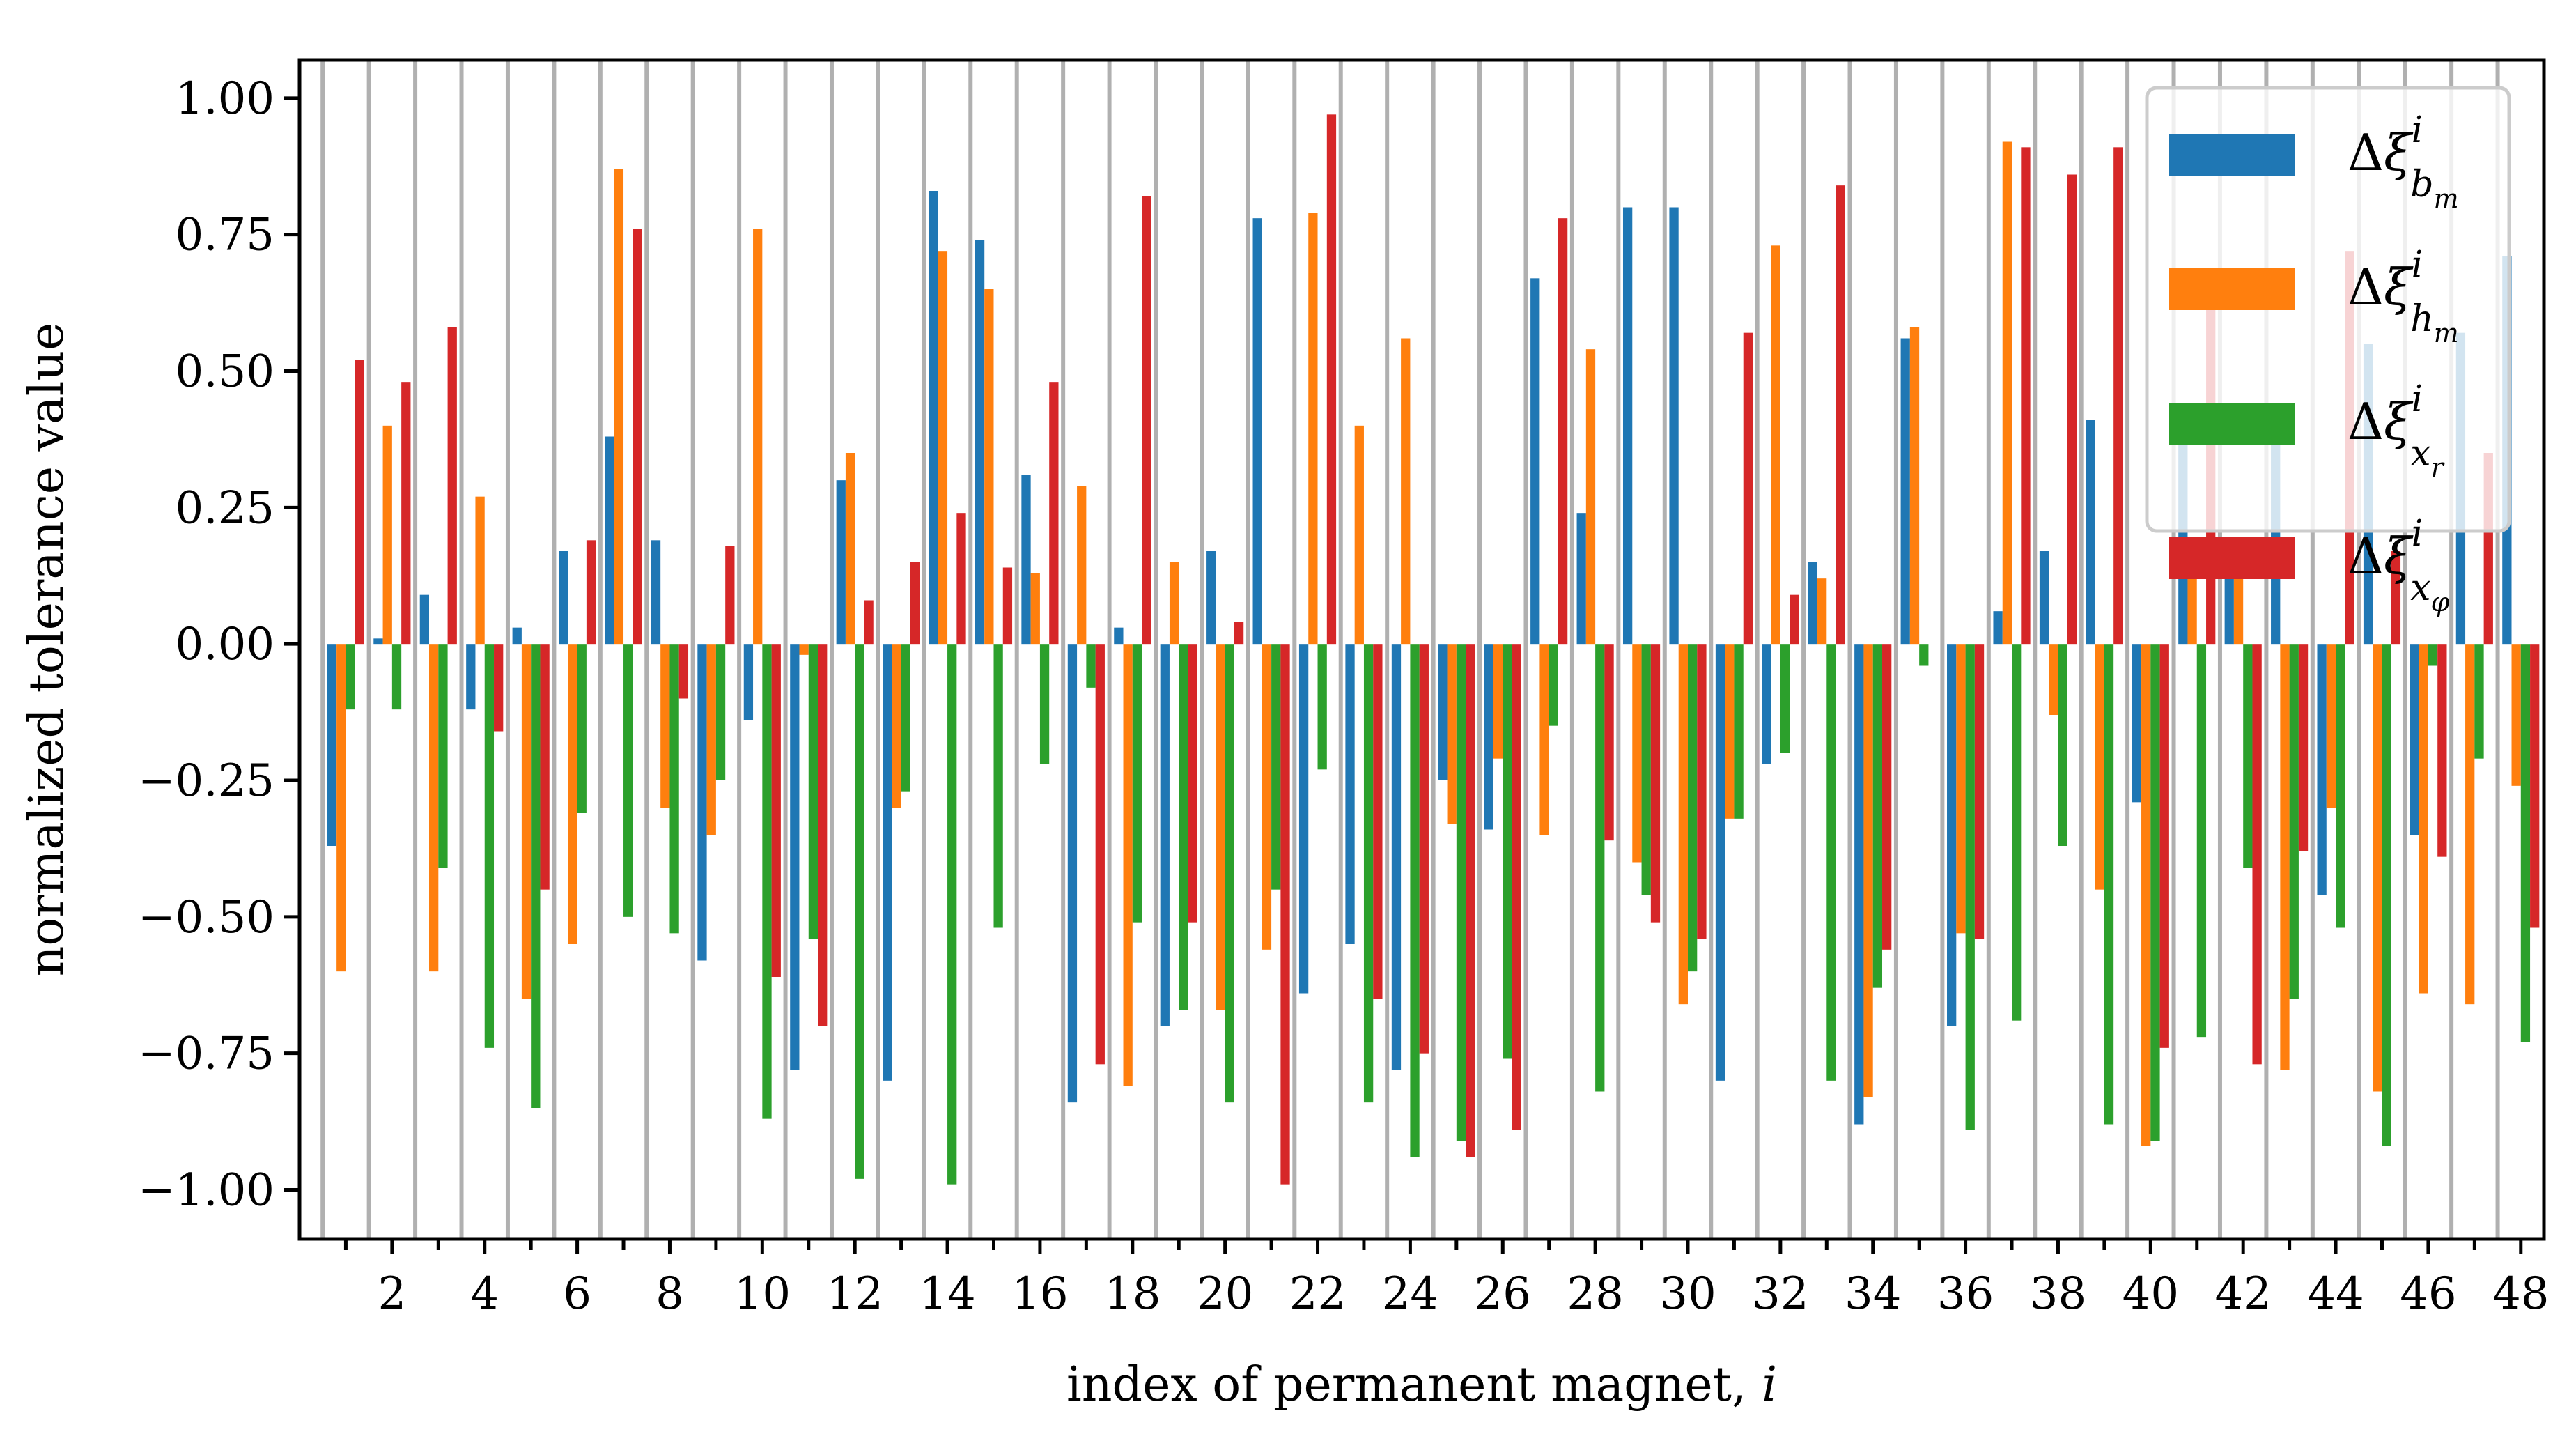  I want to click on legend-label: Δξi xφ, so click(2399, 565).